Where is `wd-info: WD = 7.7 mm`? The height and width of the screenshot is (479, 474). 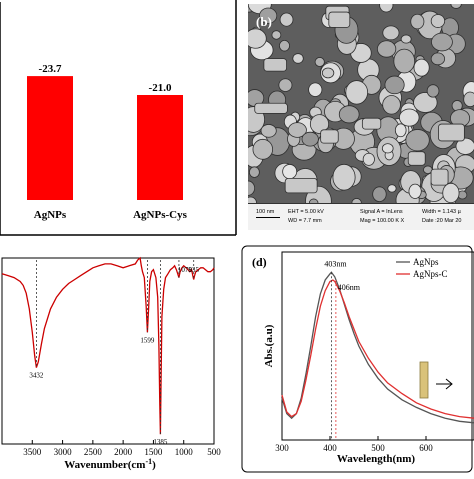 wd-info: WD = 7.7 mm is located at coordinates (305, 221).